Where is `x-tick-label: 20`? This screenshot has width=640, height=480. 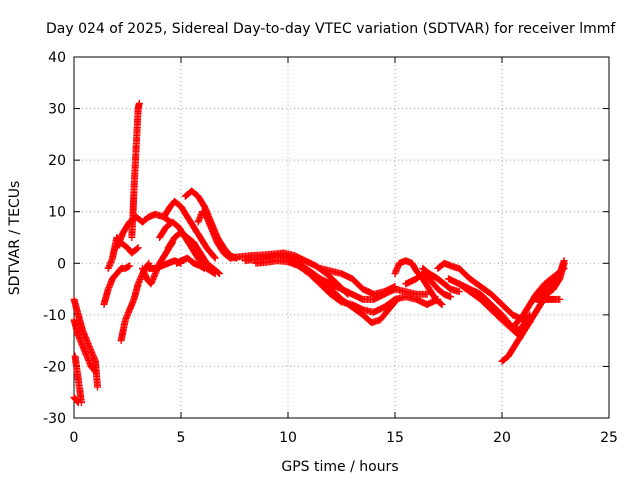 x-tick-label: 20 is located at coordinates (502, 438).